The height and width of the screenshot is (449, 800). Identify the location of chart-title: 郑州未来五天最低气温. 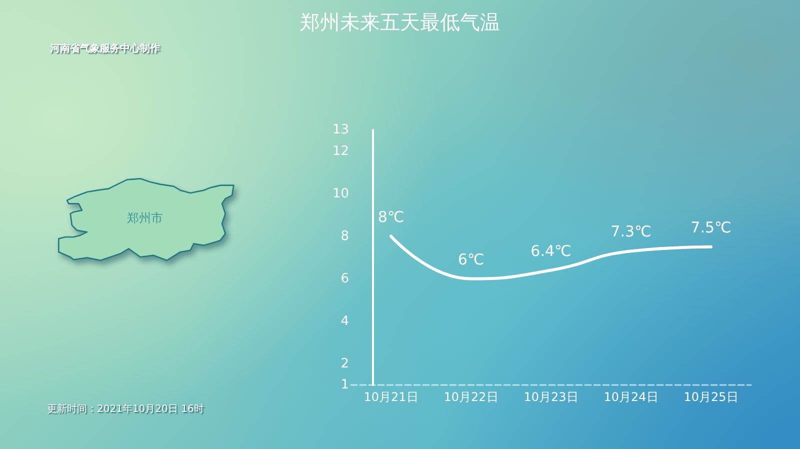
(400, 22).